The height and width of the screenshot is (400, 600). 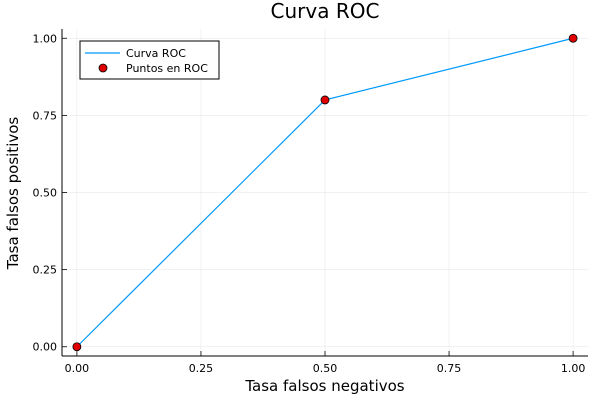 What do you see at coordinates (45, 115) in the screenshot?
I see `y-tick-label: 0.75` at bounding box center [45, 115].